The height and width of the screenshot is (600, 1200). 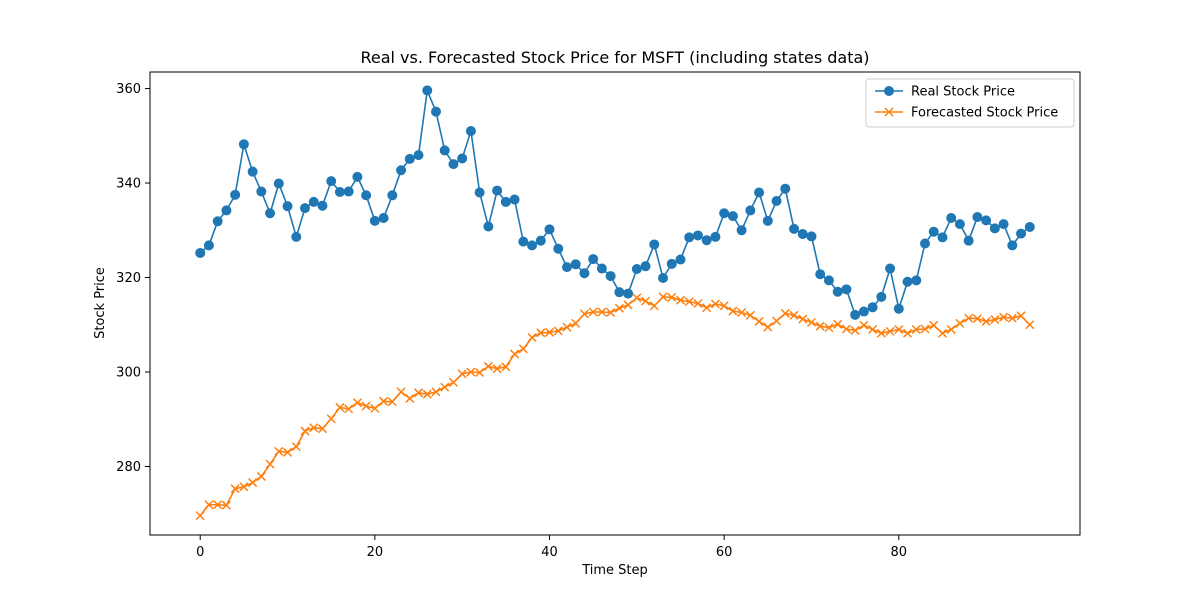 What do you see at coordinates (549, 552) in the screenshot?
I see `x-tick-label: 40` at bounding box center [549, 552].